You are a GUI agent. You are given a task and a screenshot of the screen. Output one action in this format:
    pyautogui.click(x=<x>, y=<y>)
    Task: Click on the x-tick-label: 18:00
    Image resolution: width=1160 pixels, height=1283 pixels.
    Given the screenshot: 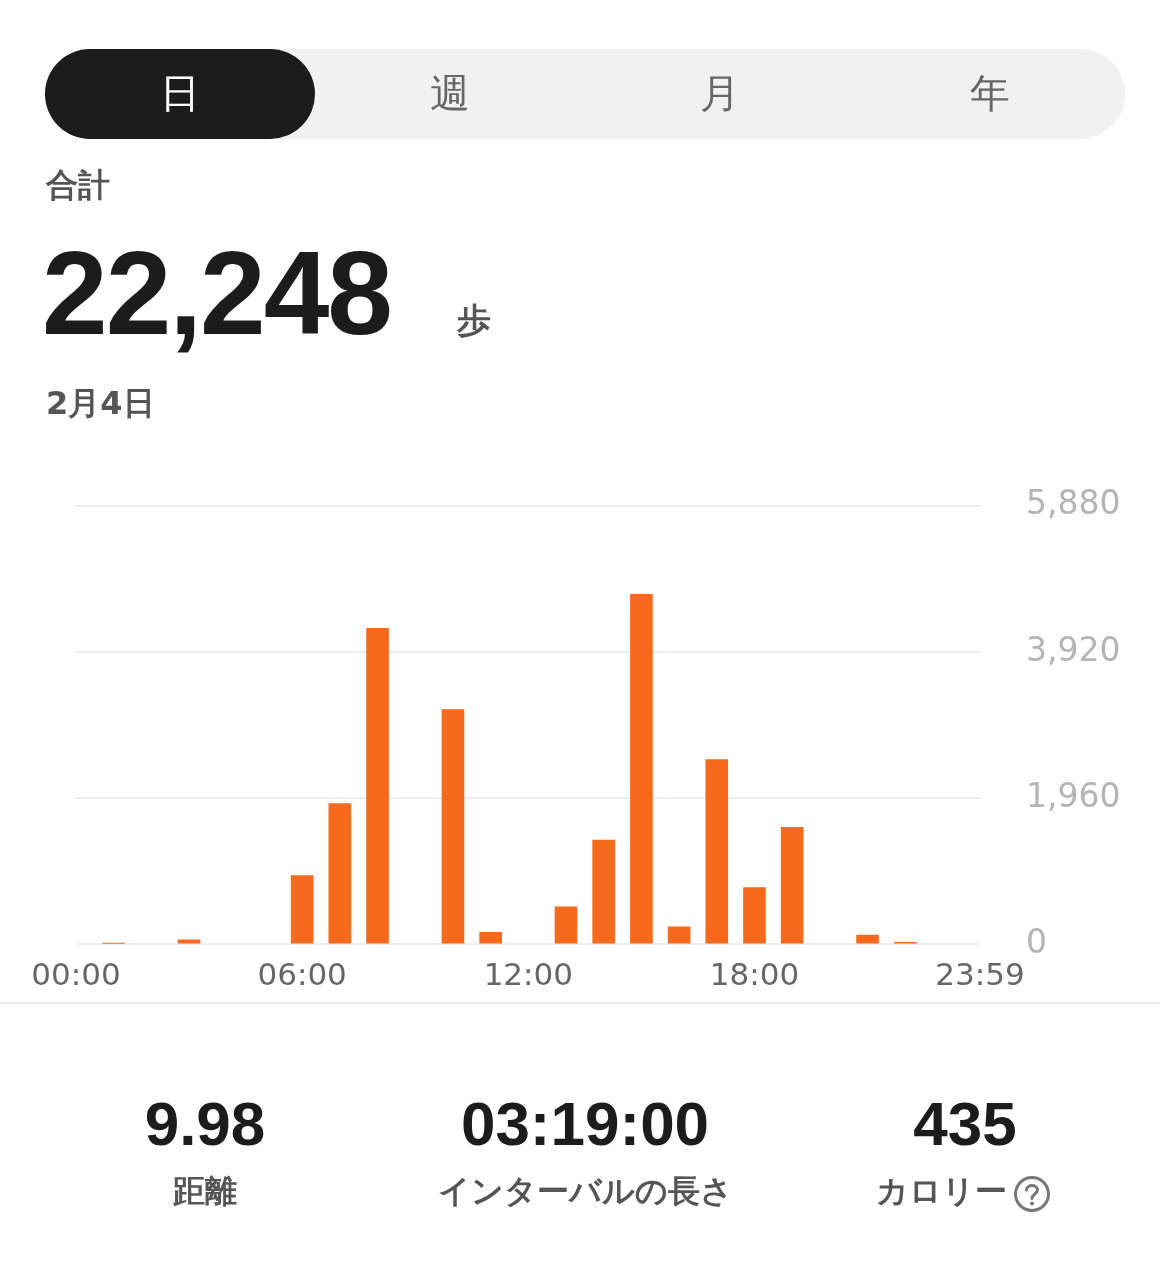 What is the action you would take?
    pyautogui.click(x=754, y=973)
    